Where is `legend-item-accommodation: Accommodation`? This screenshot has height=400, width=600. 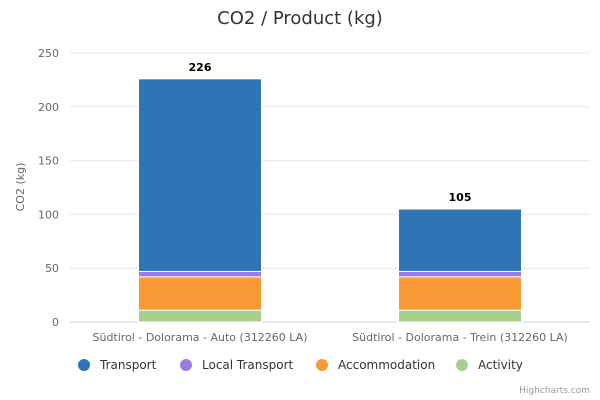 legend-item-accommodation: Accommodation is located at coordinates (375, 365).